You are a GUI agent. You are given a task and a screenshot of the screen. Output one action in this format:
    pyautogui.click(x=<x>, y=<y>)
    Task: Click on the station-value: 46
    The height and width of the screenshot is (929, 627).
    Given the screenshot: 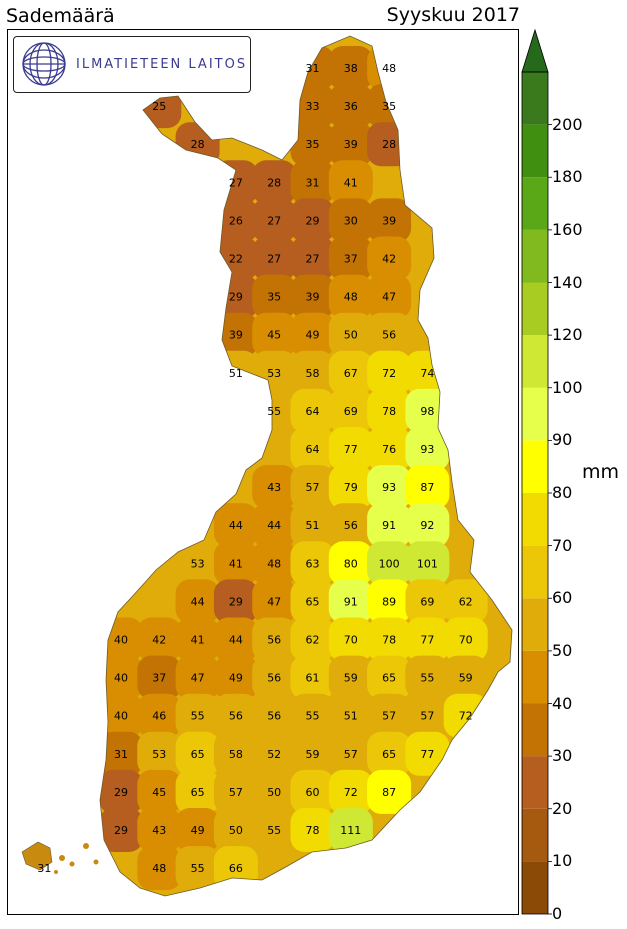 What is the action you would take?
    pyautogui.click(x=159, y=716)
    